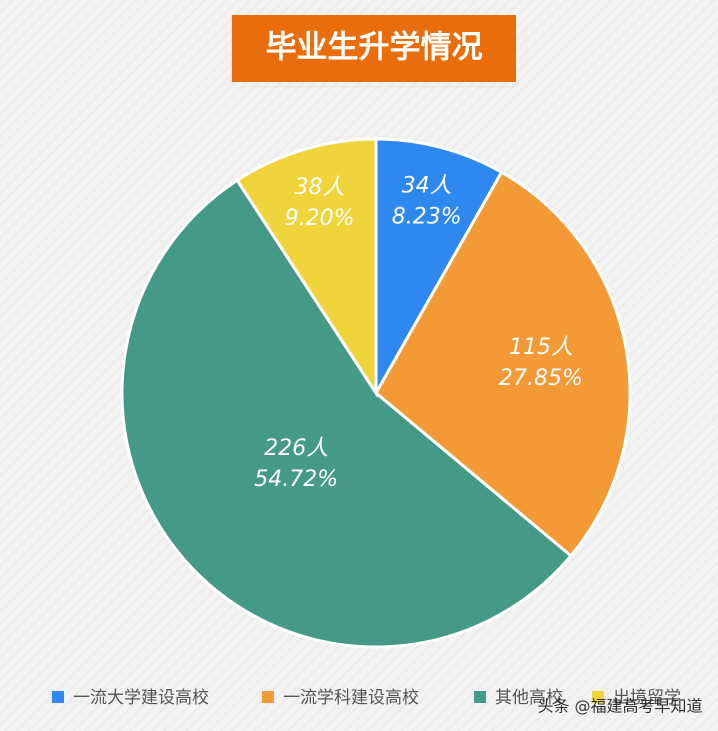  I want to click on legend-label: 出境留学, so click(647, 698).